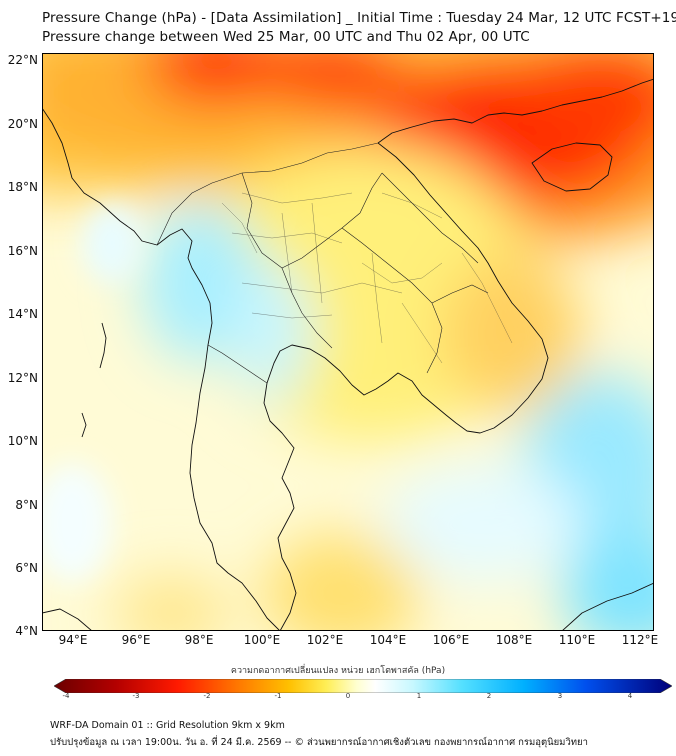 The image size is (676, 756). I want to click on colorbar-tick: -3, so click(136, 696).